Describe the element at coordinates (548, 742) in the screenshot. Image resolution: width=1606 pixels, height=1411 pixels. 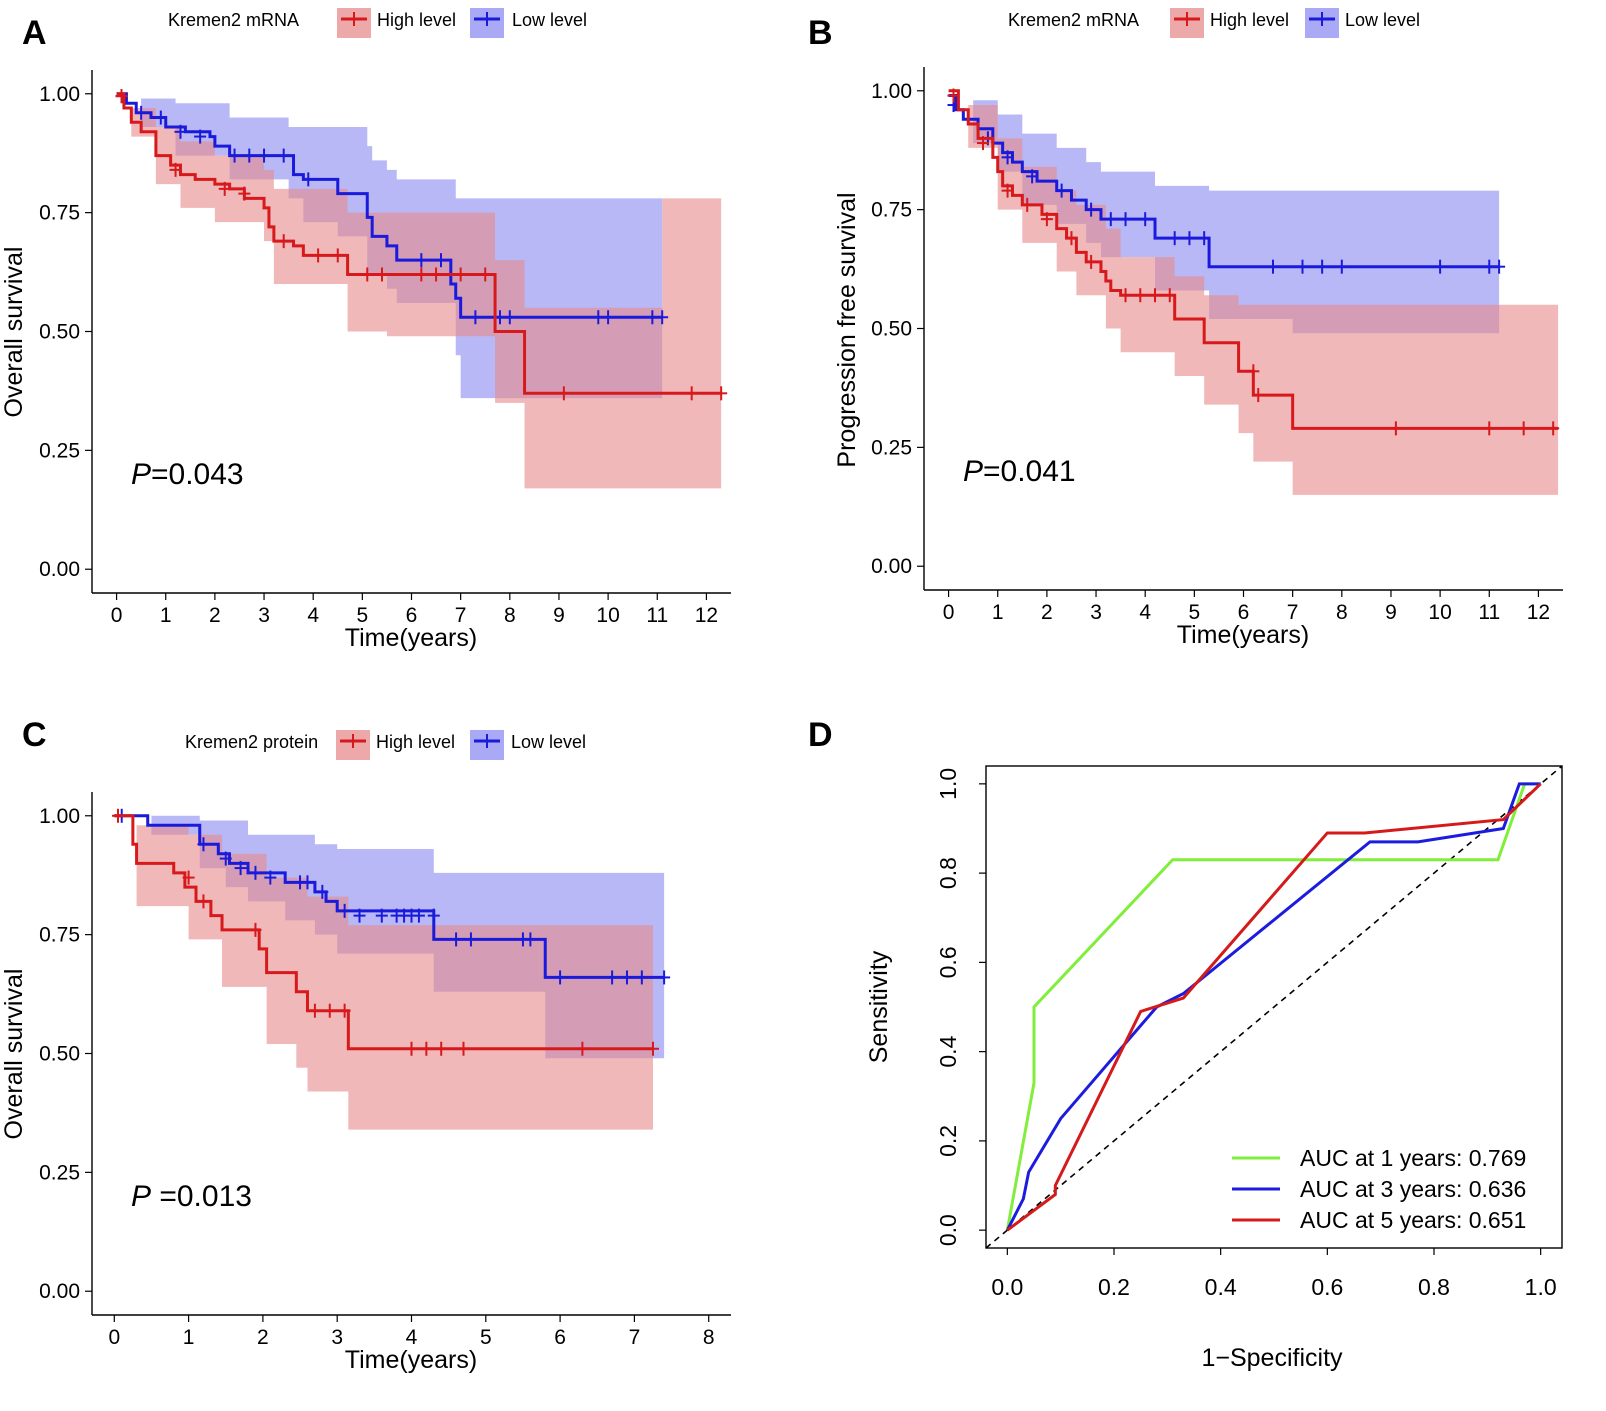
I see `legend-label-low-c: Low level` at that location.